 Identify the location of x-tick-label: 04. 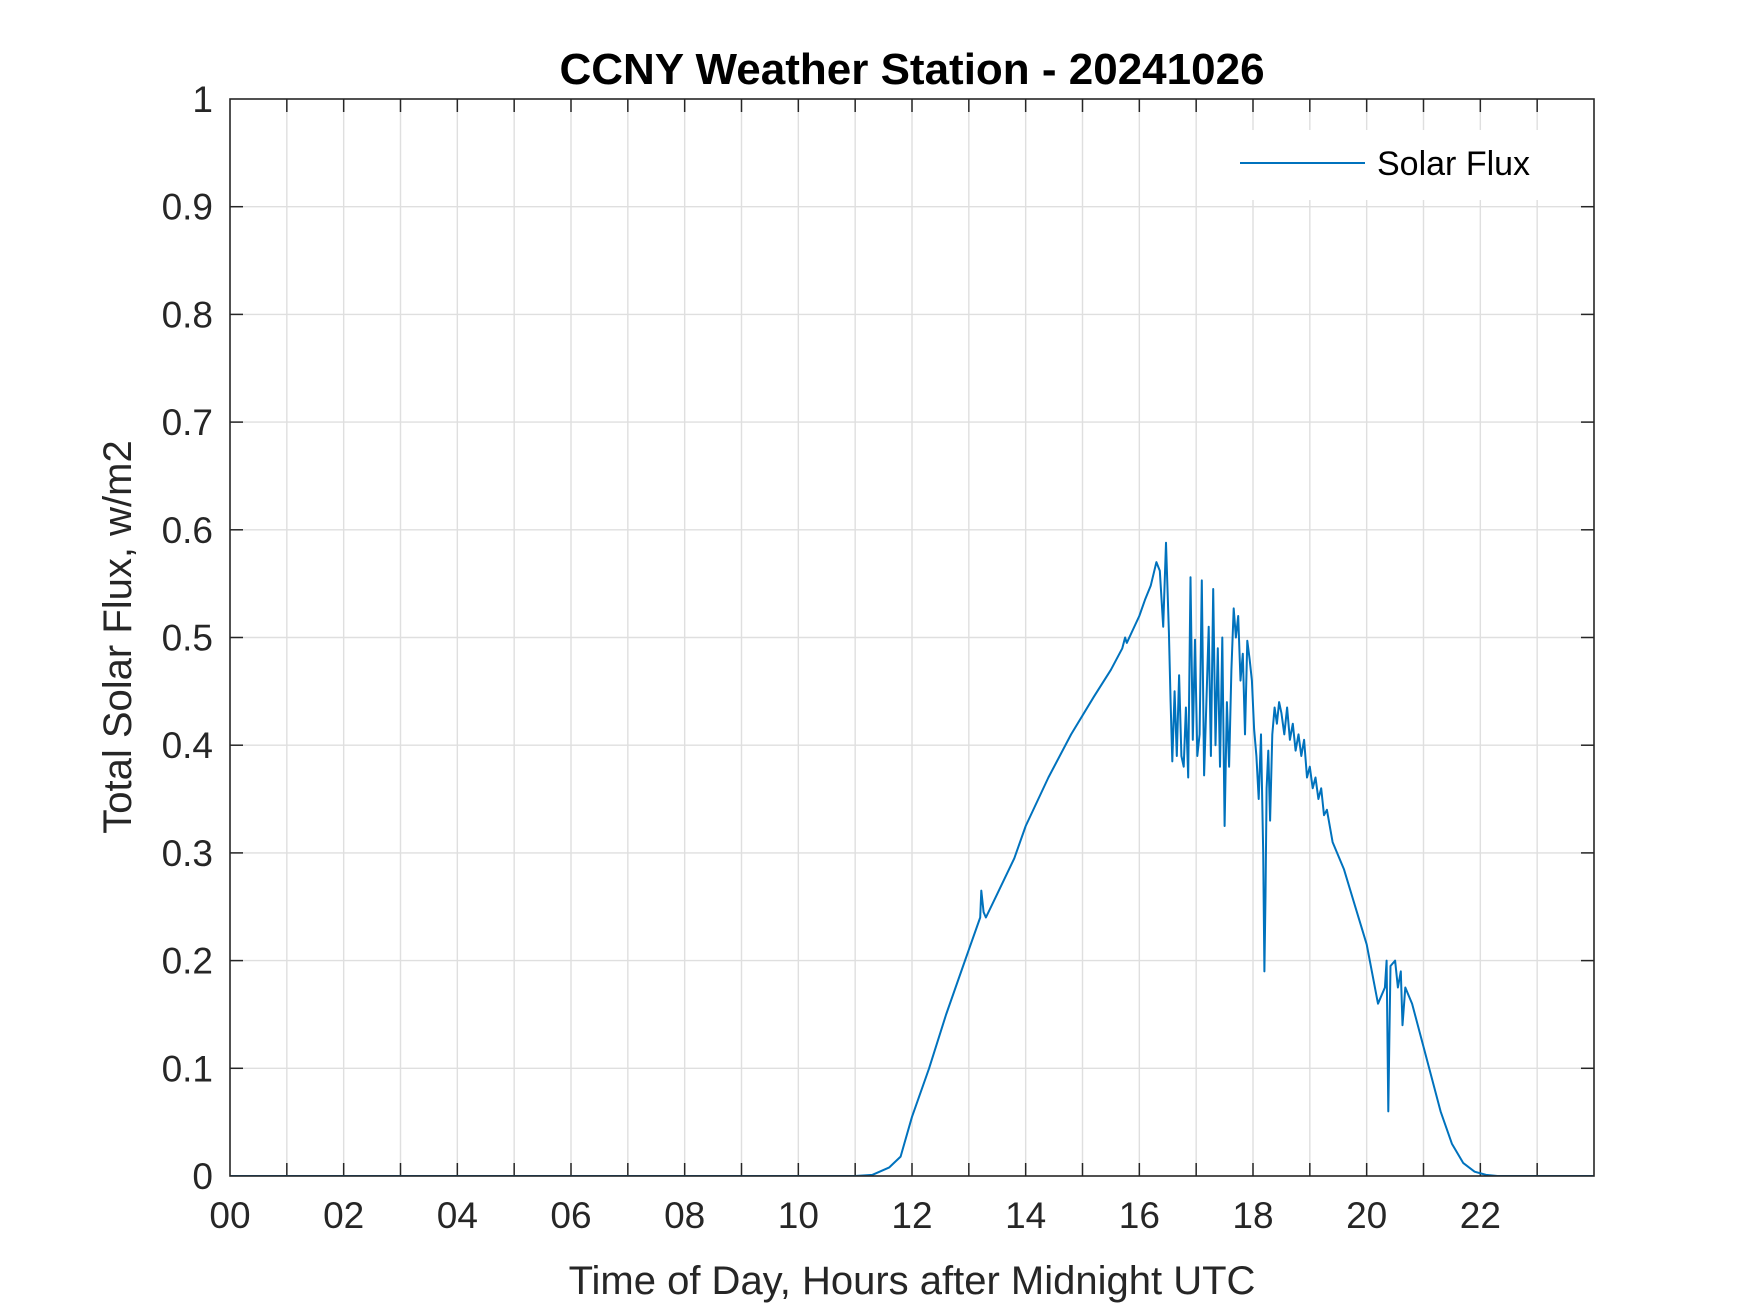
(457, 1215).